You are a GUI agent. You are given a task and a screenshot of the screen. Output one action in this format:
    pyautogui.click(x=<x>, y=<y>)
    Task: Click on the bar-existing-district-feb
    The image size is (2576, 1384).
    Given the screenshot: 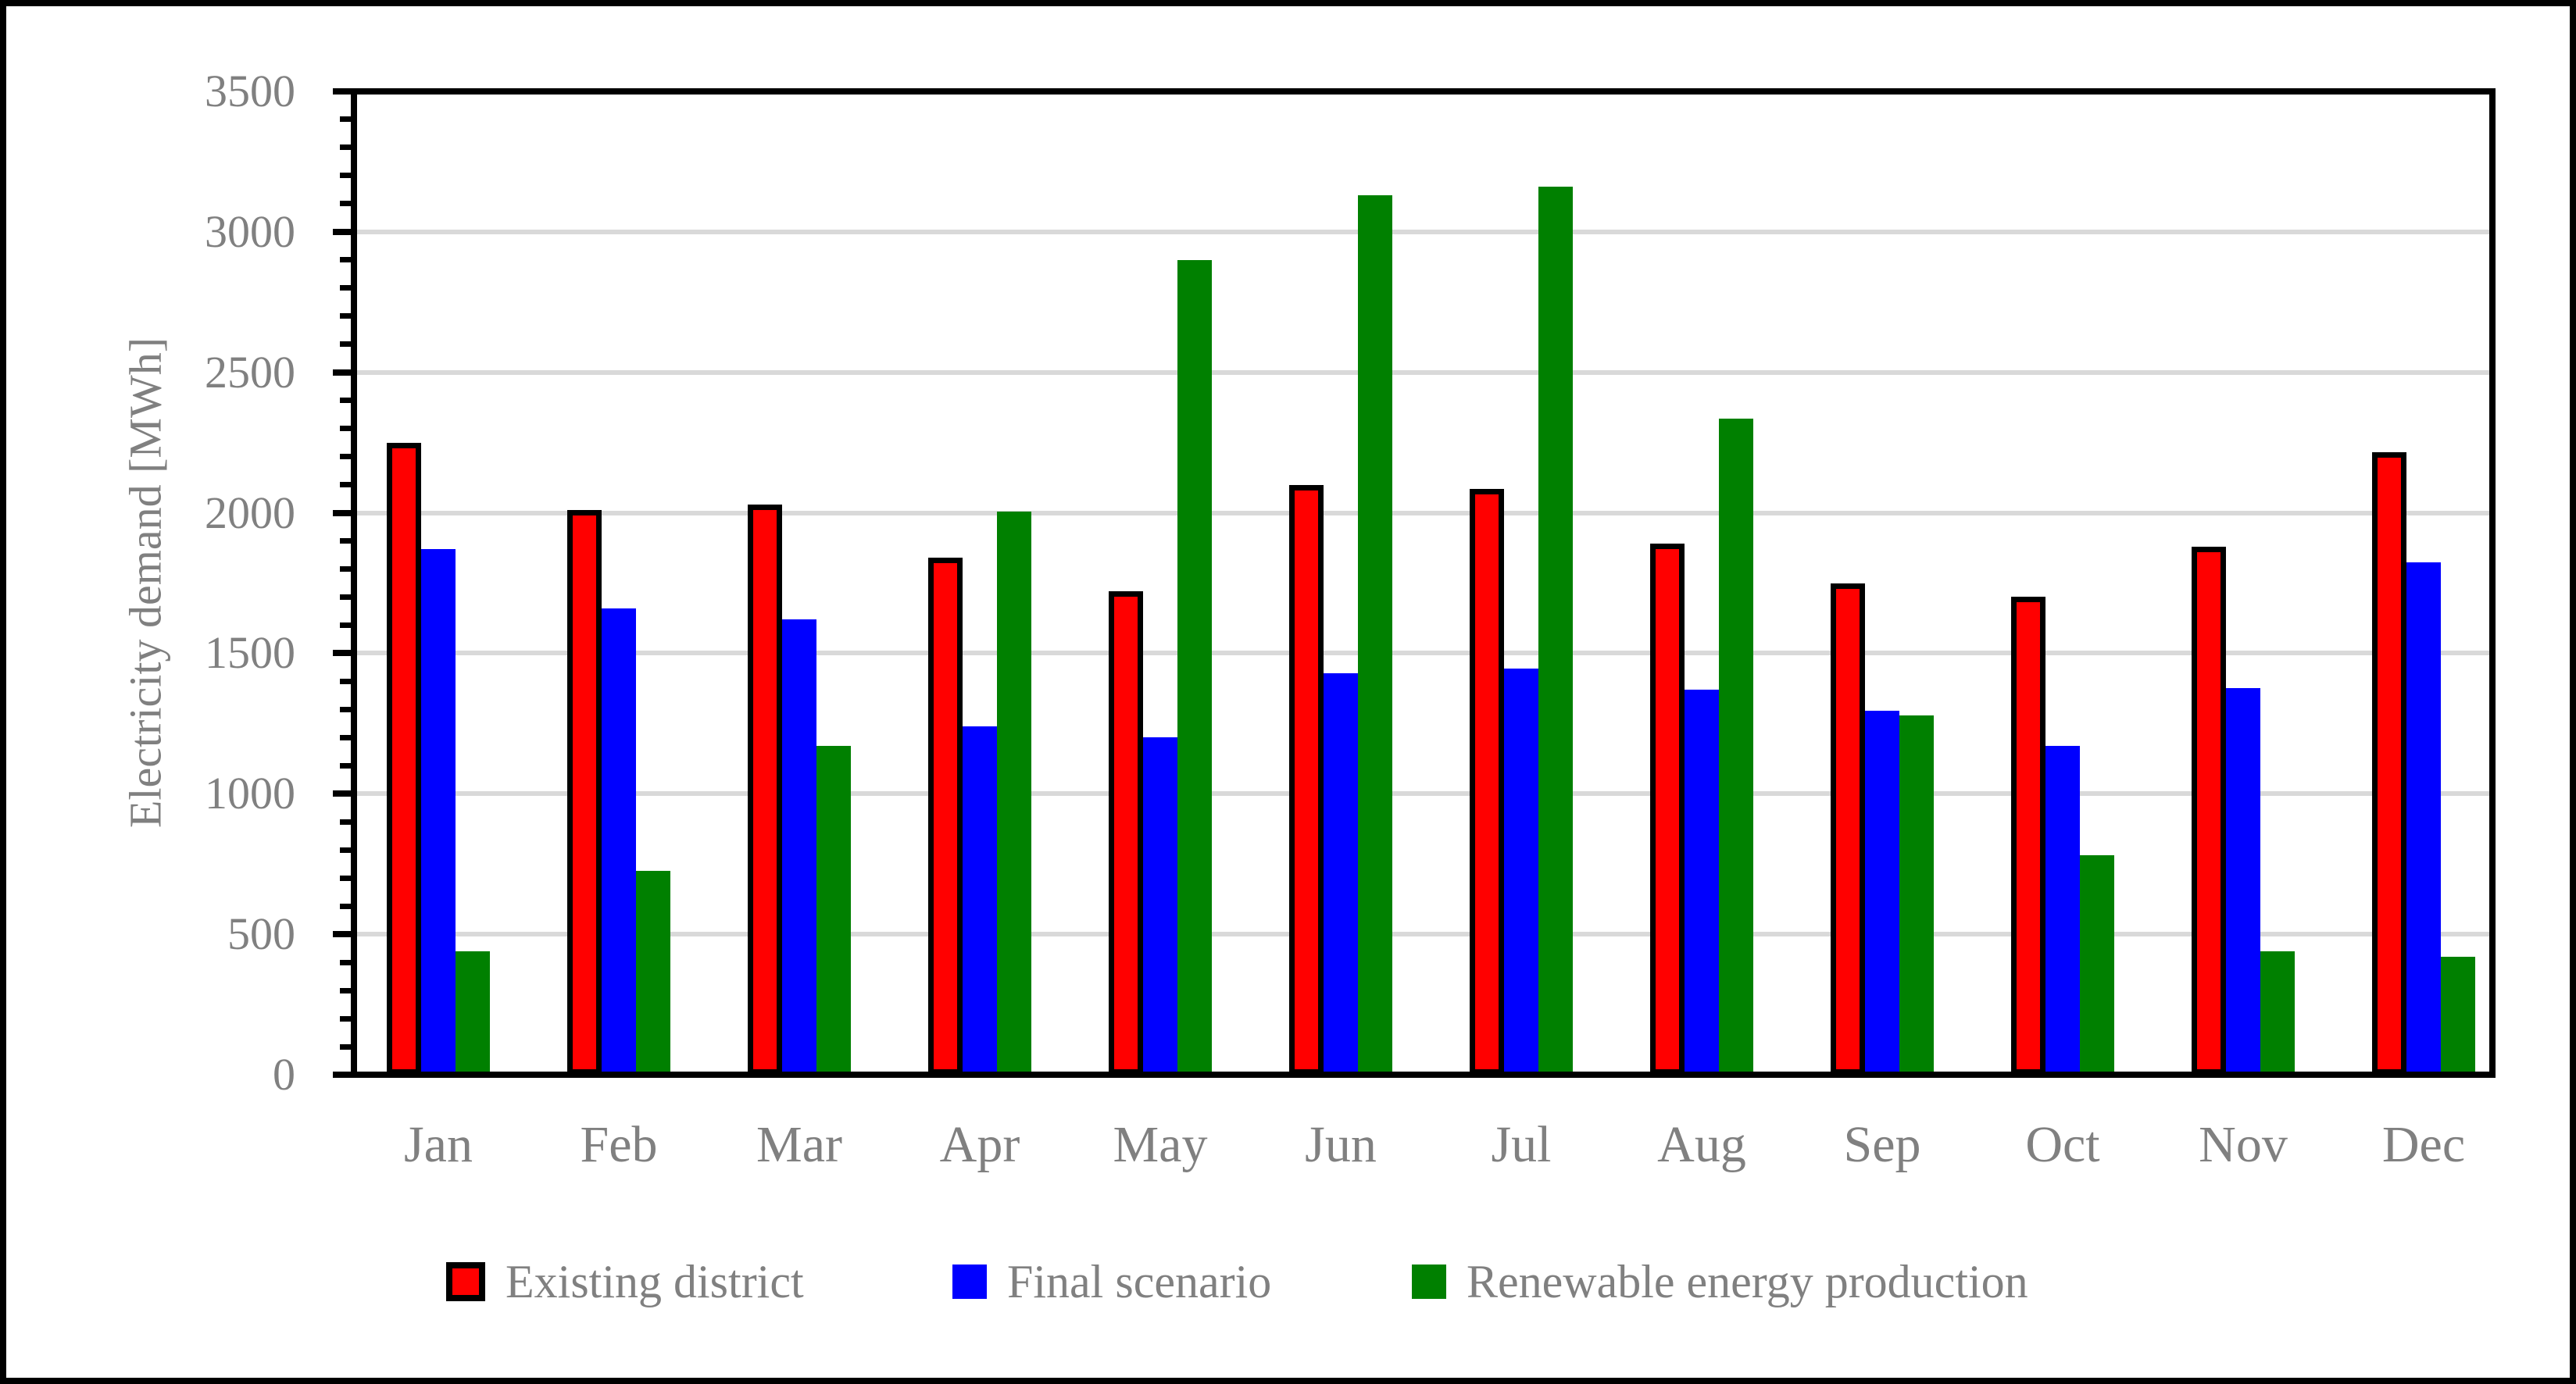 What is the action you would take?
    pyautogui.click(x=584, y=792)
    